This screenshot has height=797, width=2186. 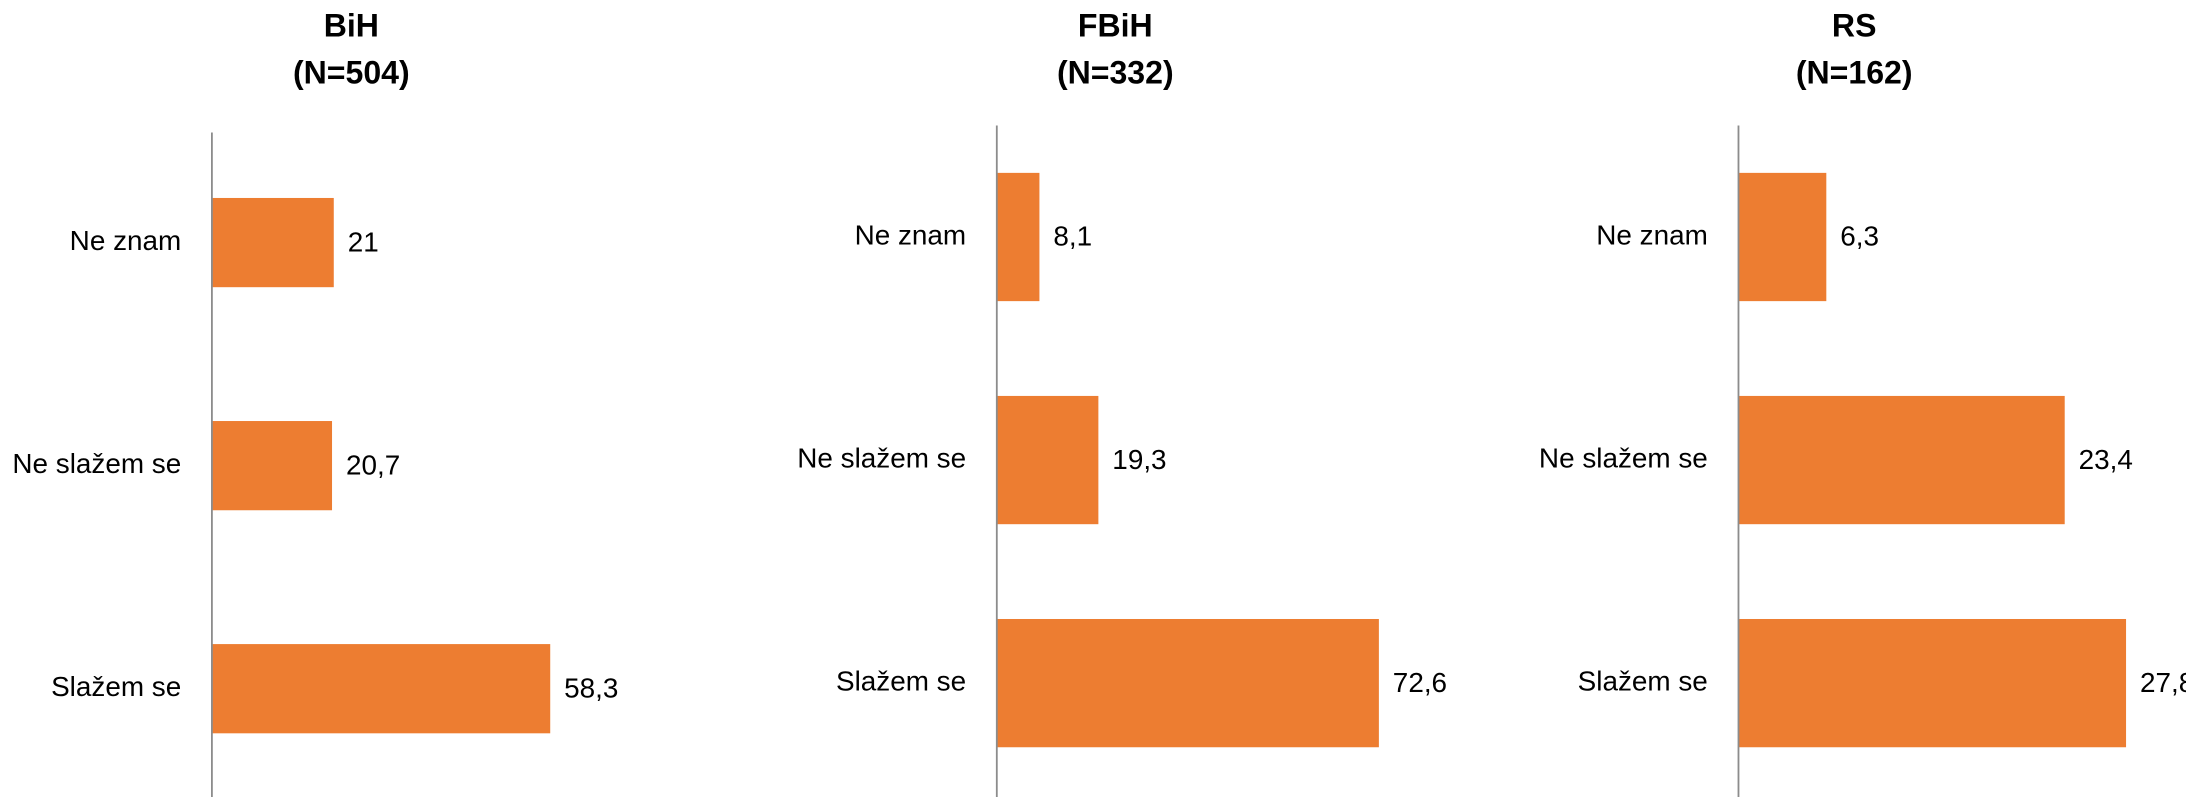 What do you see at coordinates (1854, 25) in the screenshot?
I see `chart-title: RS` at bounding box center [1854, 25].